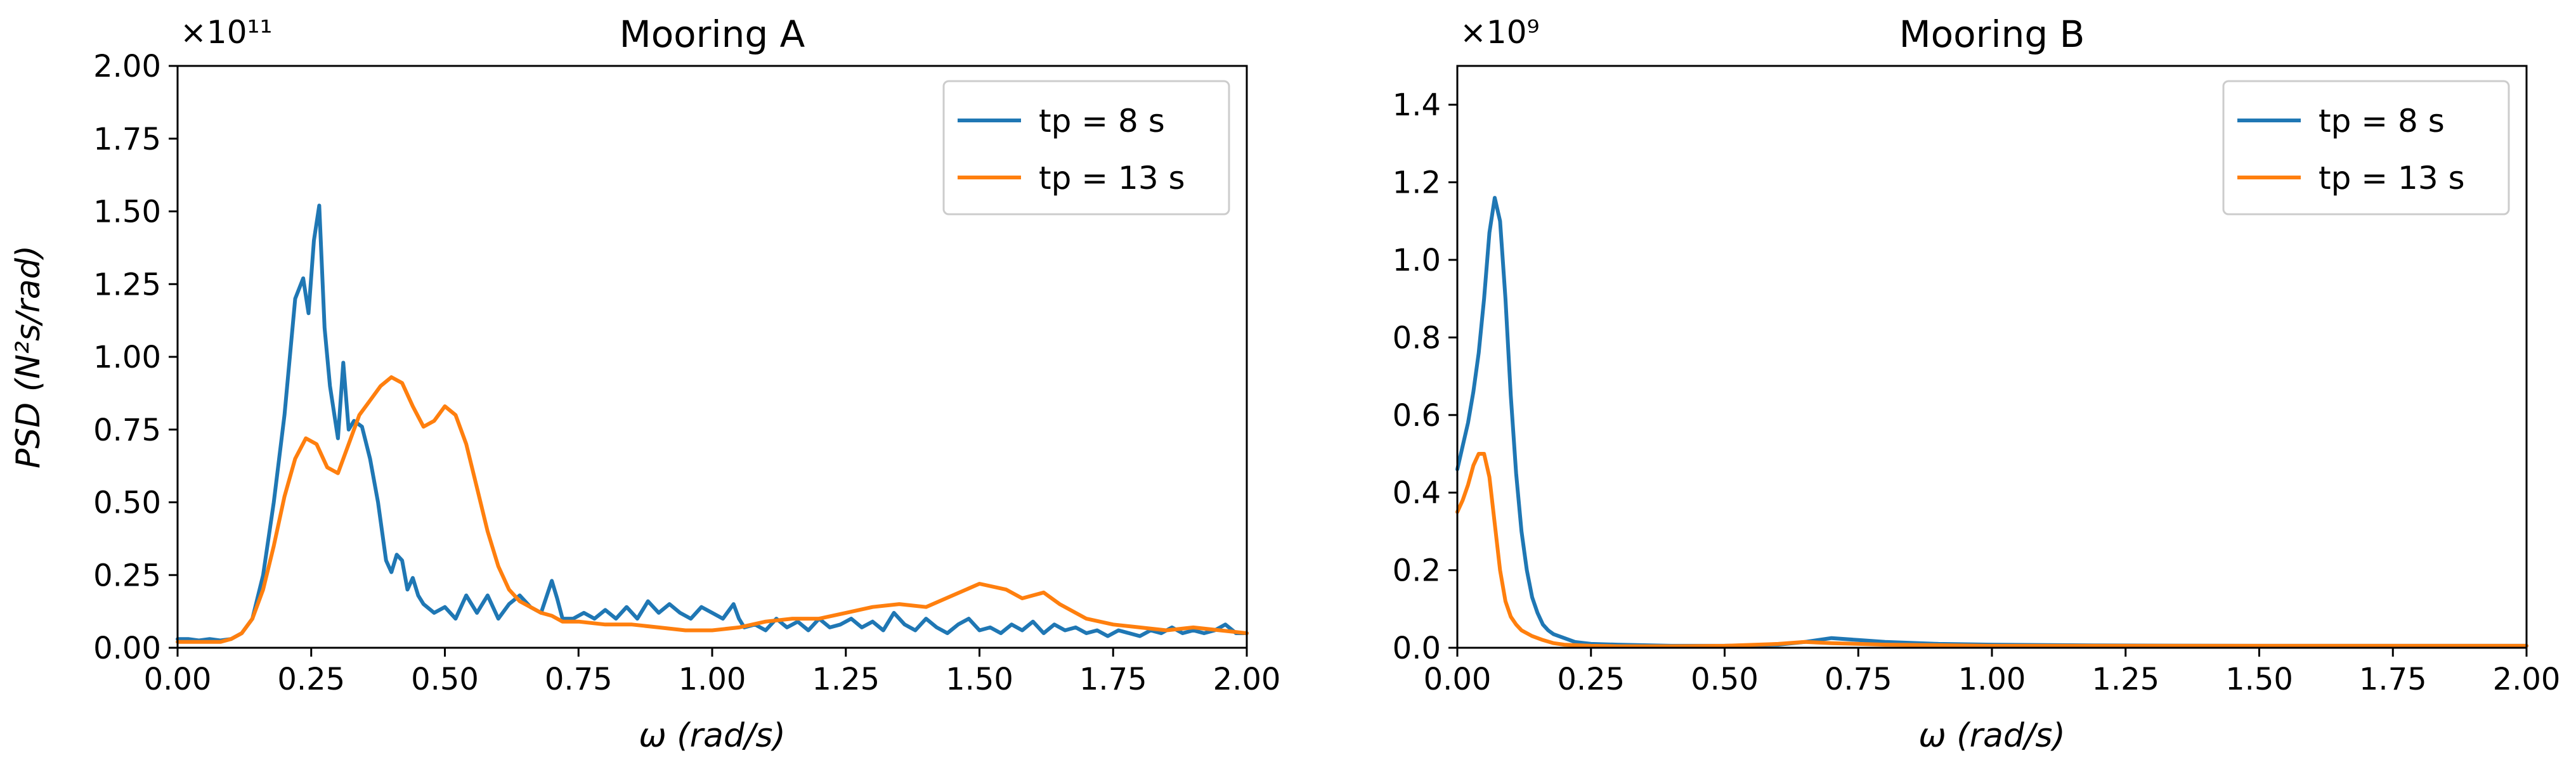 This screenshot has width=2576, height=772. Describe the element at coordinates (127, 212) in the screenshot. I see `y-tick-label: 1.50` at that location.